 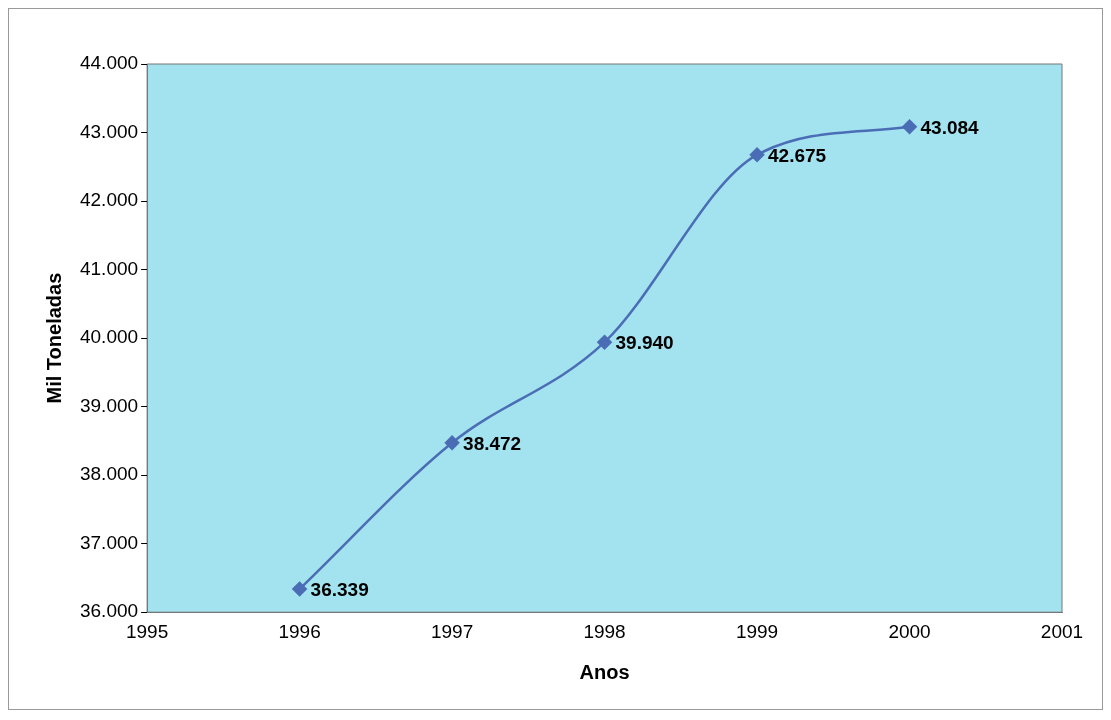 I want to click on data-label: 43.084, so click(x=950, y=127).